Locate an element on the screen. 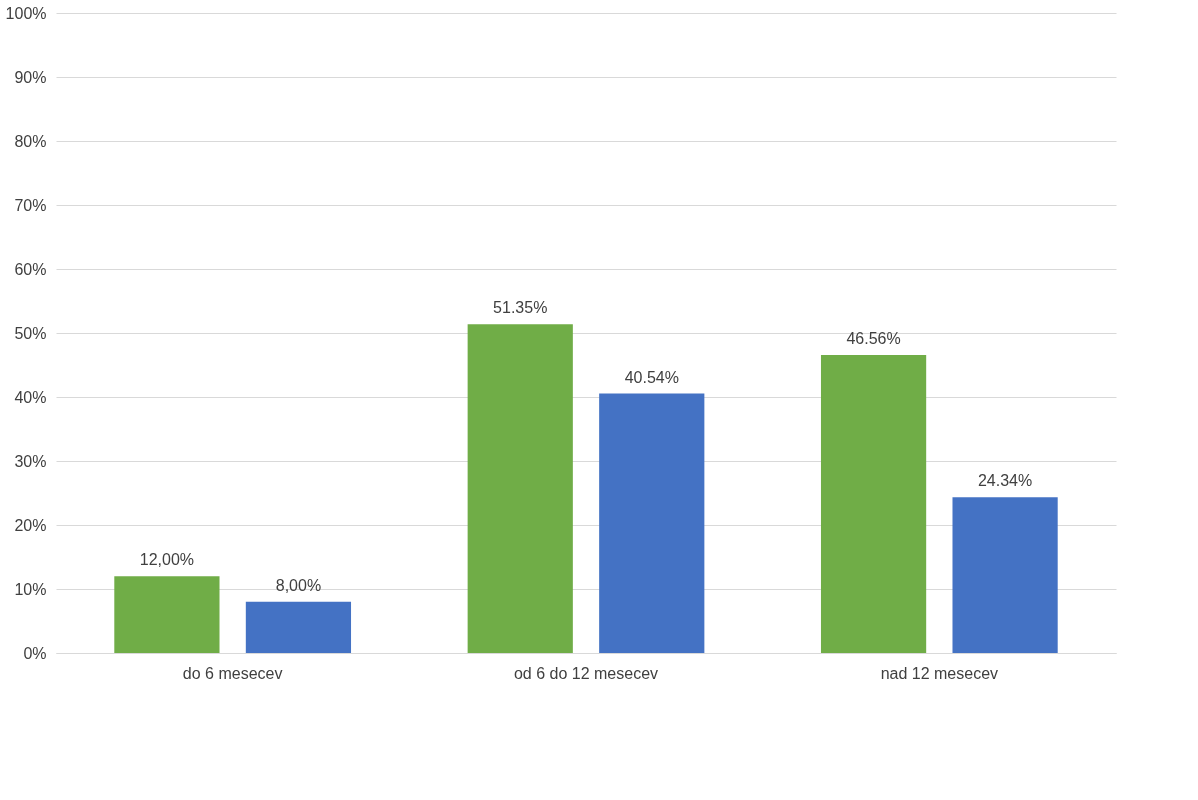 This screenshot has height=800, width=1198. y-tick-label: 40% is located at coordinates (30, 397).